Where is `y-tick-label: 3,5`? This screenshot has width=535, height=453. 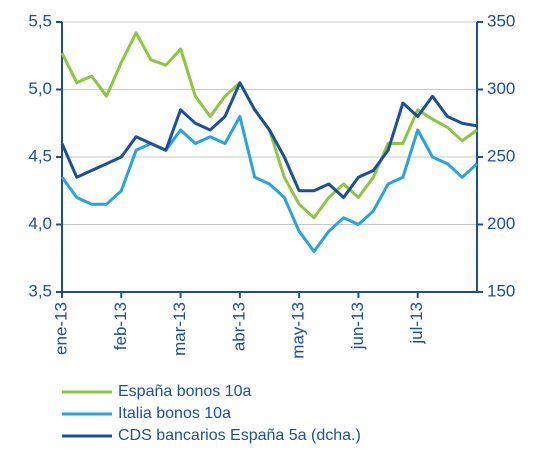
y-tick-label: 3,5 is located at coordinates (40, 290).